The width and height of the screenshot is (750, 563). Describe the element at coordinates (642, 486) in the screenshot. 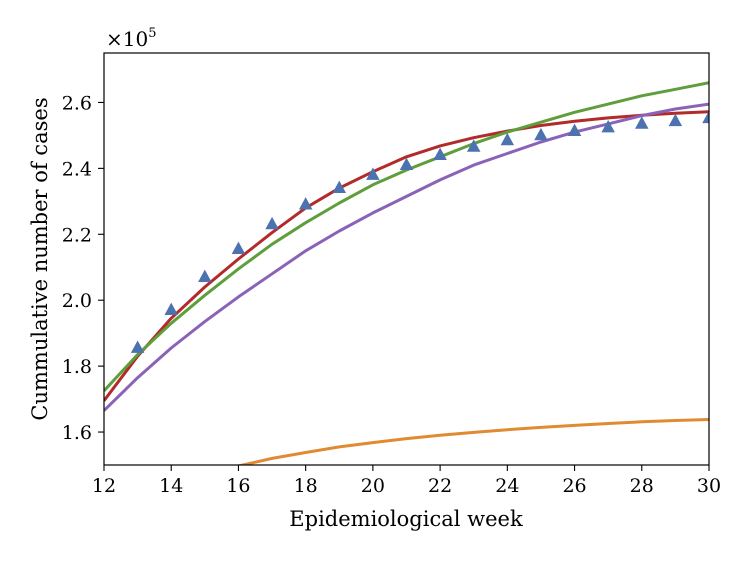

I see `x-tick-label: 28` at that location.